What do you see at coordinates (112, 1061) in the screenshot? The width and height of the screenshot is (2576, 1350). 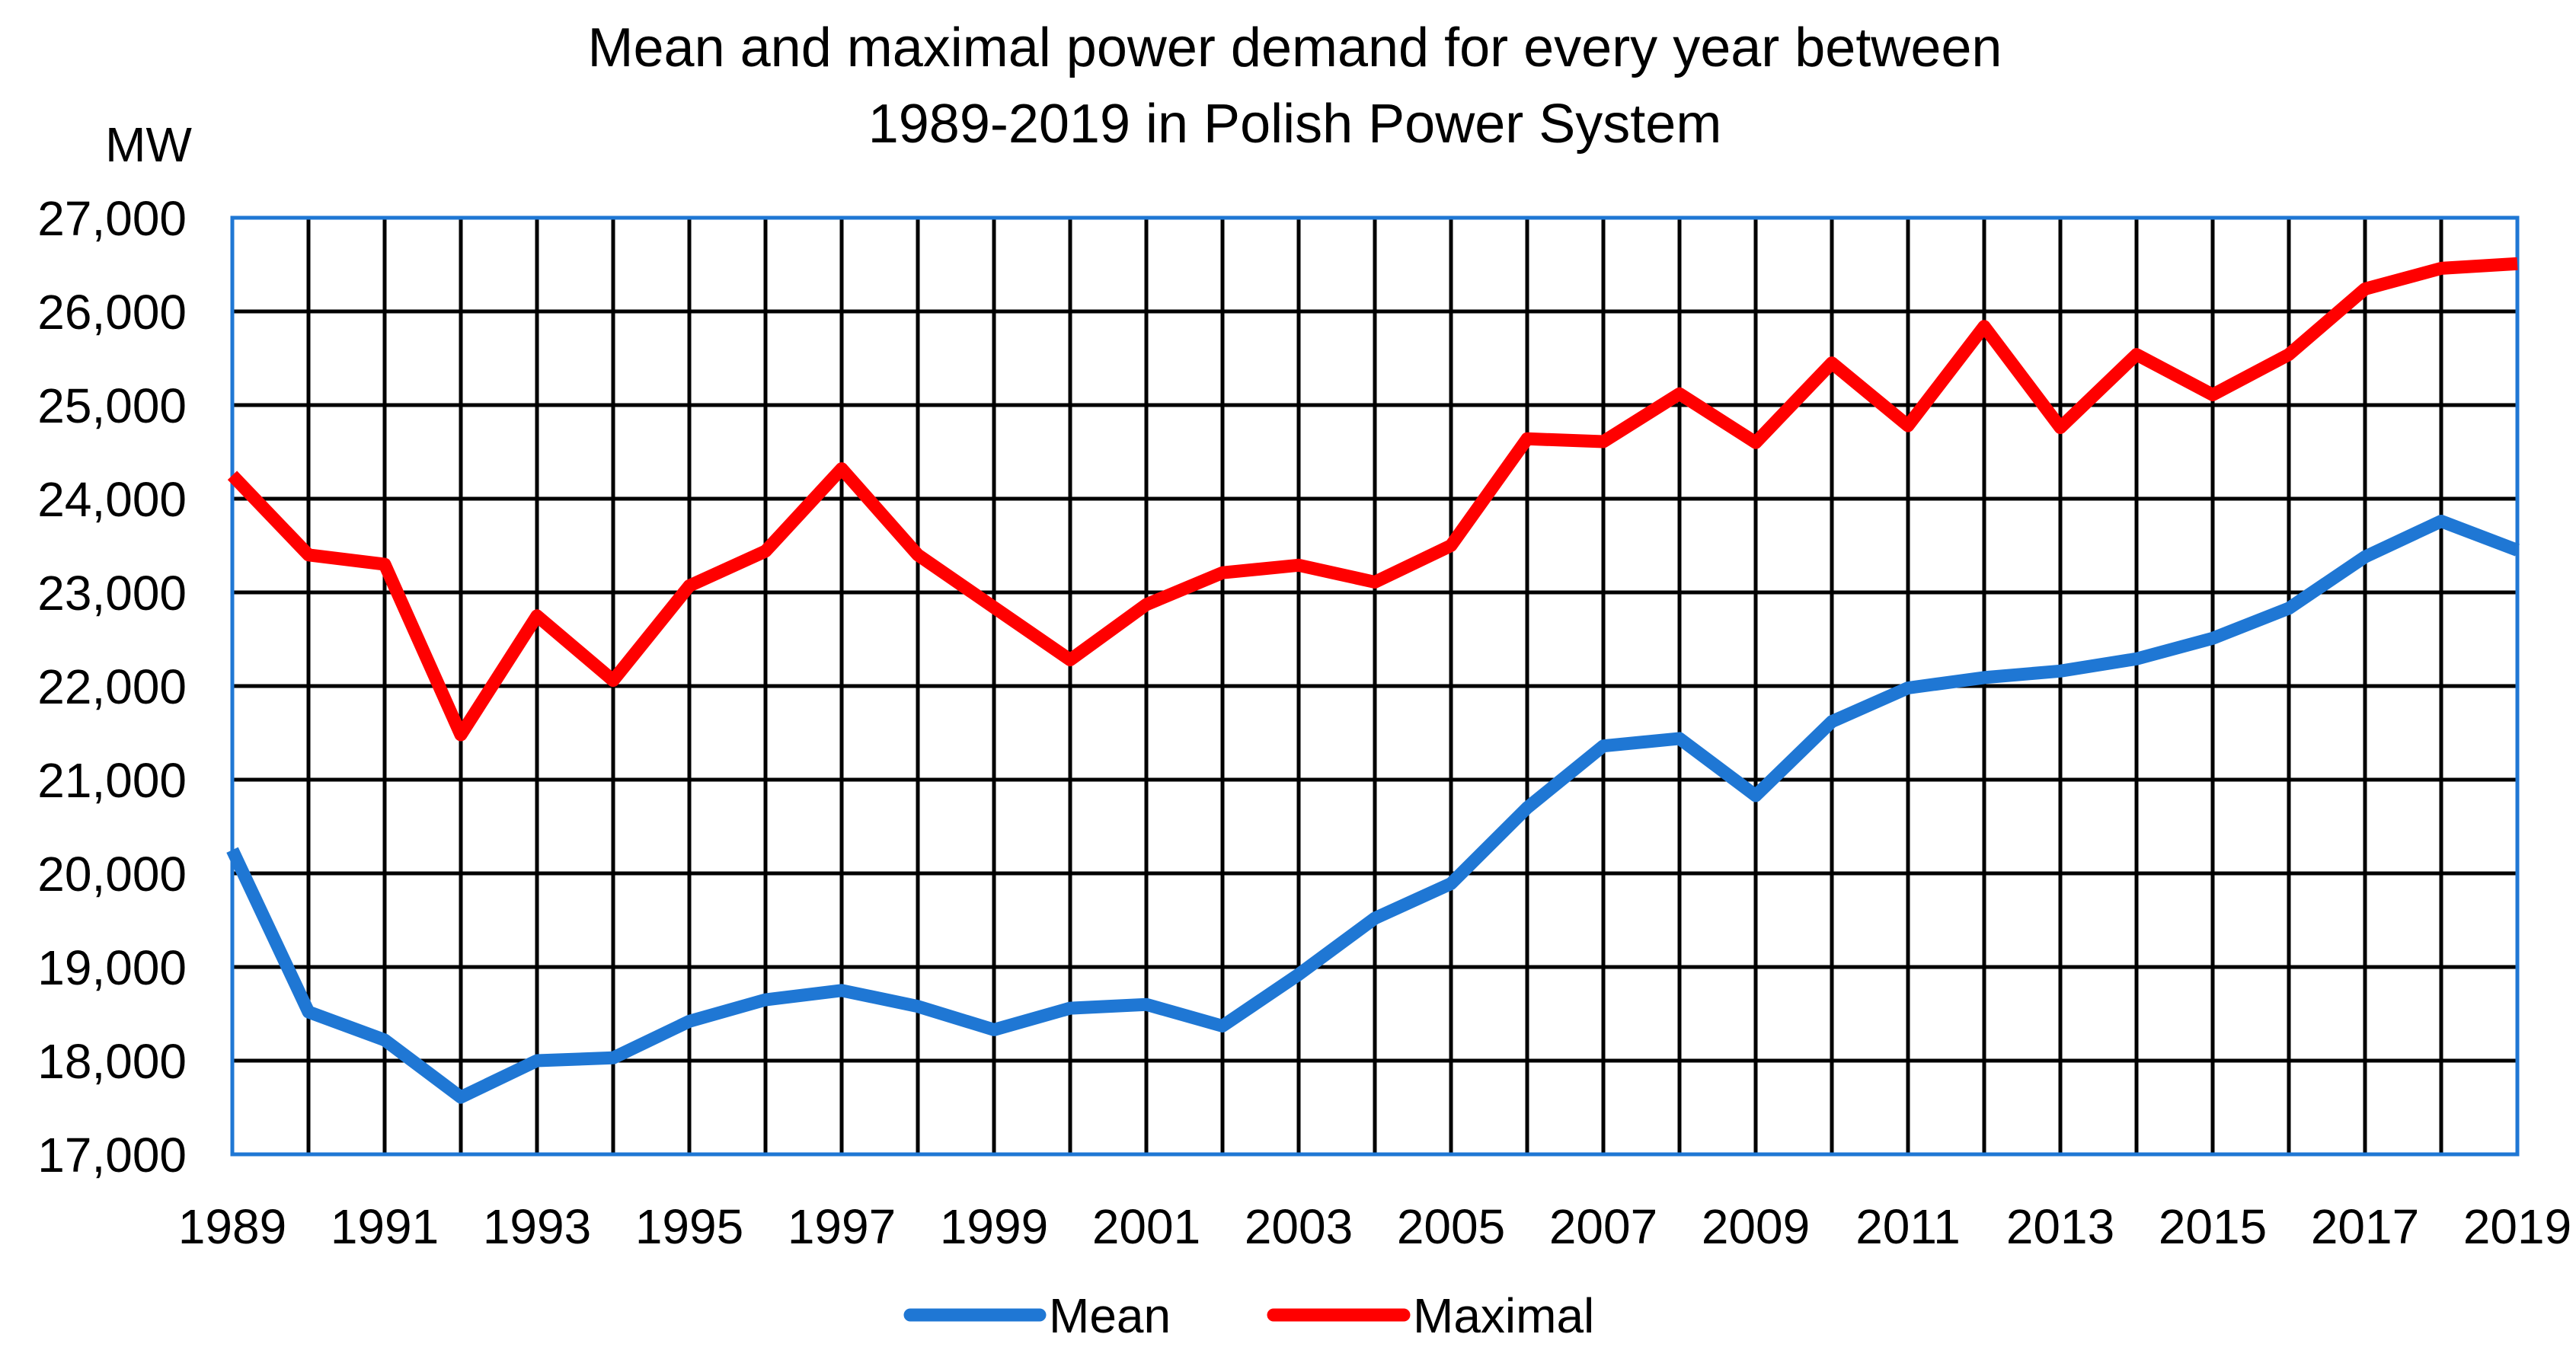 I see `y-tick-label: 18,000` at bounding box center [112, 1061].